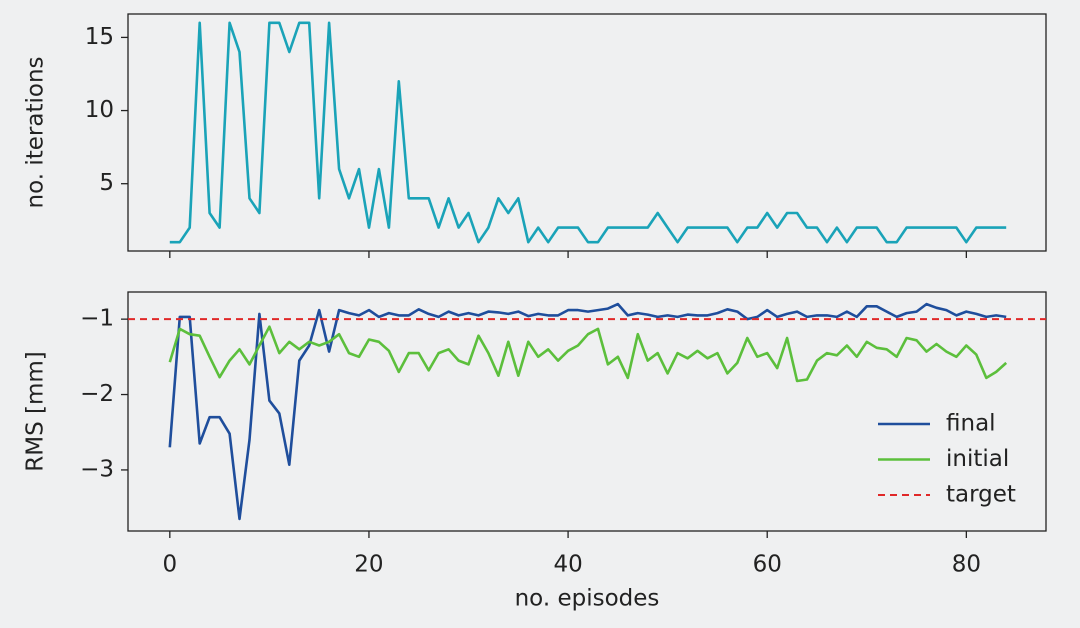 This screenshot has width=1080, height=628. What do you see at coordinates (99, 37) in the screenshot?
I see `y-tick-label: 15` at bounding box center [99, 37].